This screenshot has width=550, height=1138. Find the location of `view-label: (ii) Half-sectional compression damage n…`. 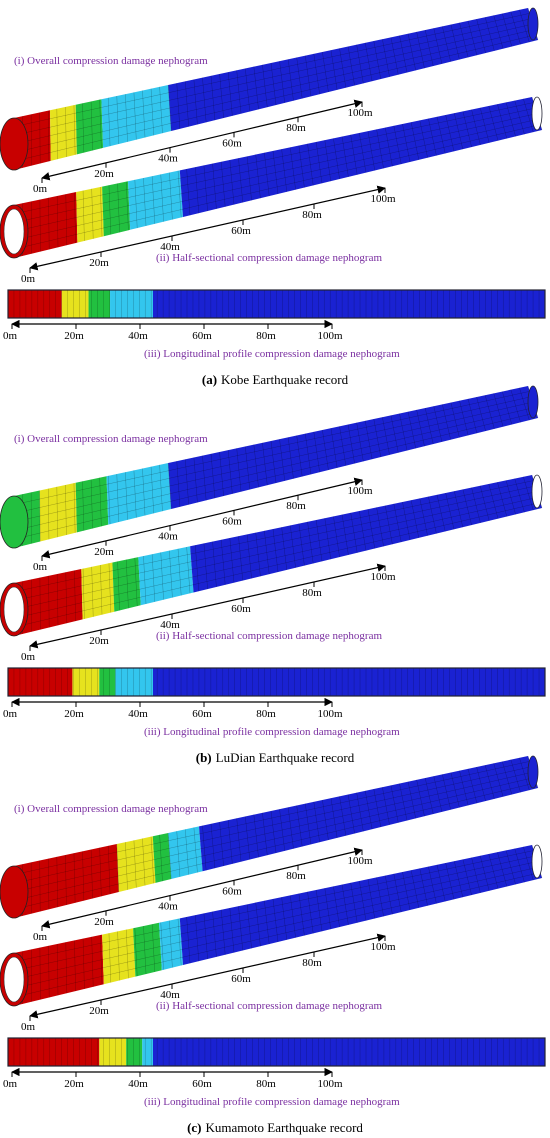

view-label: (ii) Half-sectional compression damage n… is located at coordinates (269, 636).